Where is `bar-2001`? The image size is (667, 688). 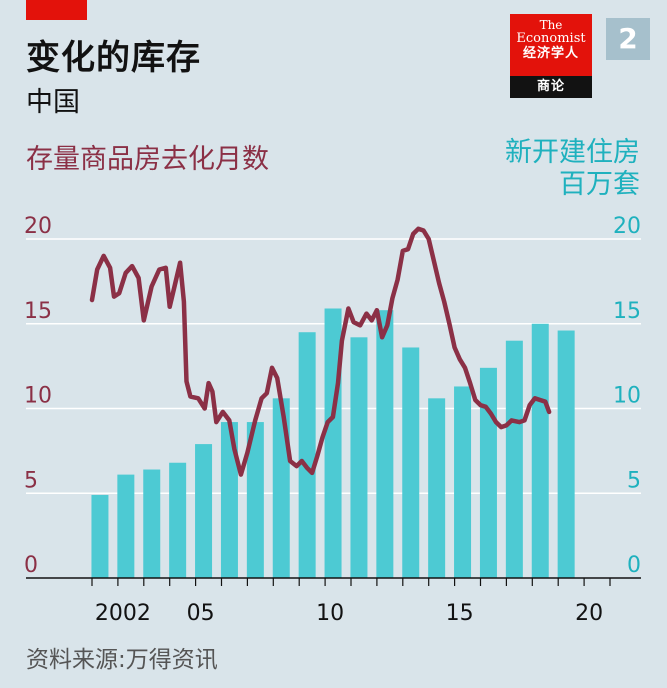 bar-2001 is located at coordinates (100, 536).